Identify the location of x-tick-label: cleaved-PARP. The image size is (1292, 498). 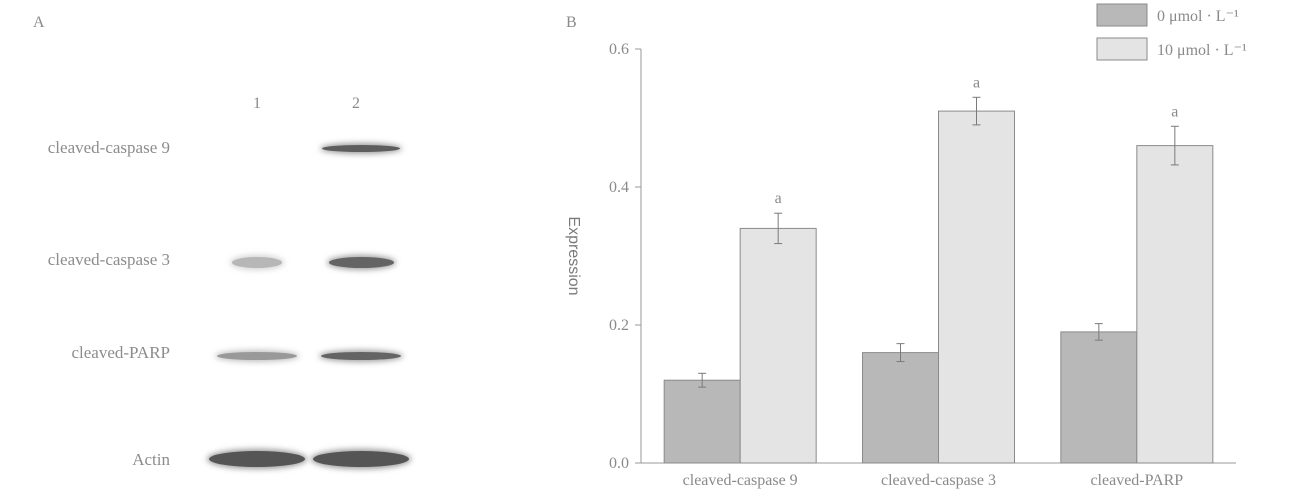
(1136, 480).